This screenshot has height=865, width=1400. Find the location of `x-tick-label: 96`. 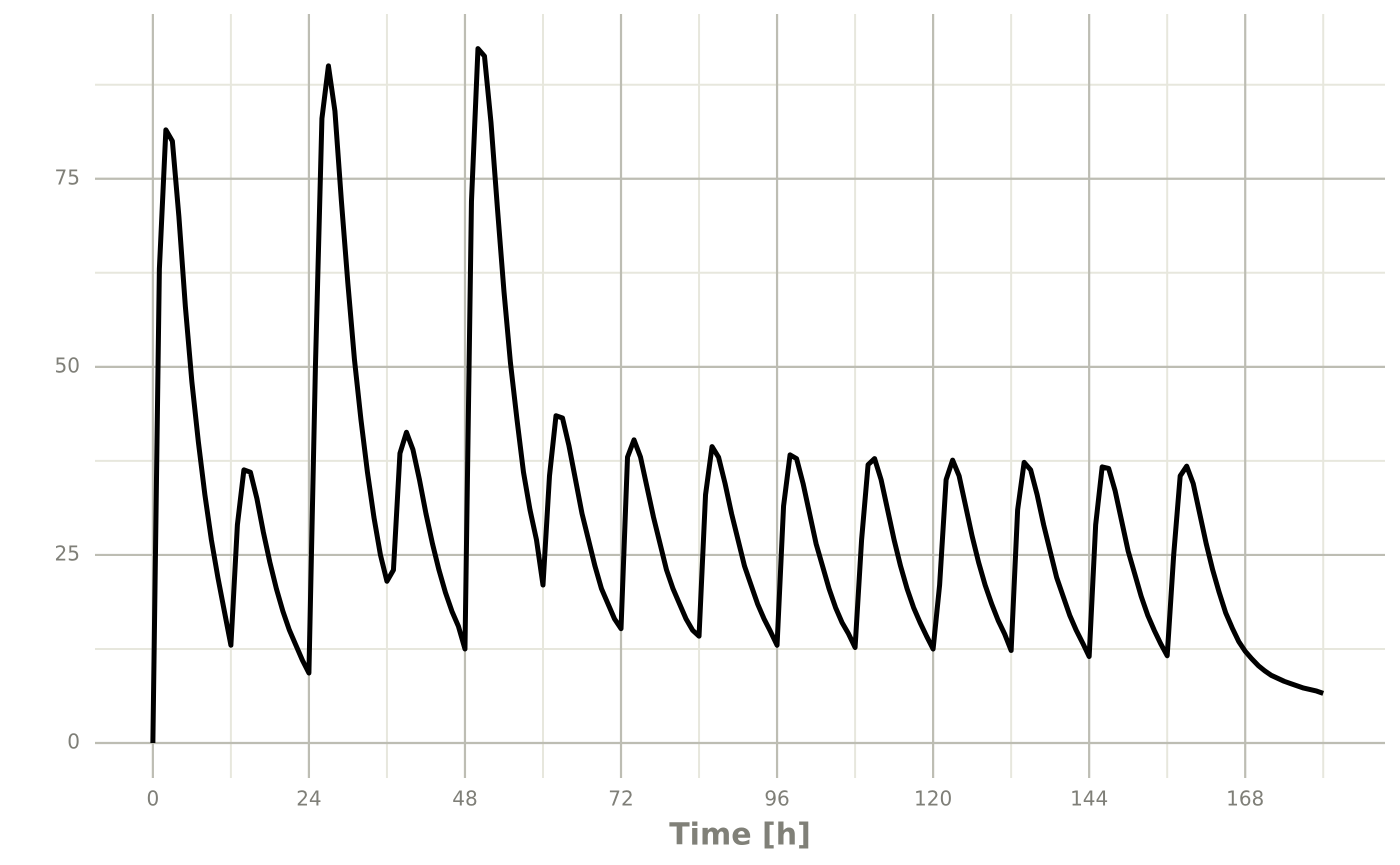

x-tick-label: 96 is located at coordinates (776, 799).